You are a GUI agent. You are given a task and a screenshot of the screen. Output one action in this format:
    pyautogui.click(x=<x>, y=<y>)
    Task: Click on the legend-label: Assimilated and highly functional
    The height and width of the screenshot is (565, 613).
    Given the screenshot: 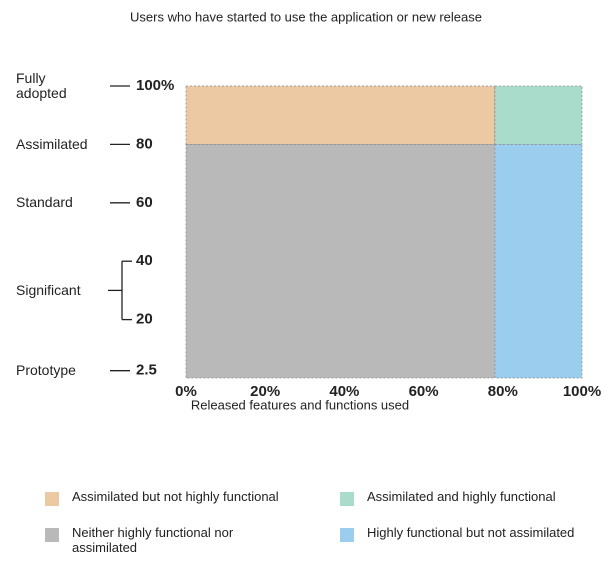 What is the action you would take?
    pyautogui.click(x=461, y=496)
    